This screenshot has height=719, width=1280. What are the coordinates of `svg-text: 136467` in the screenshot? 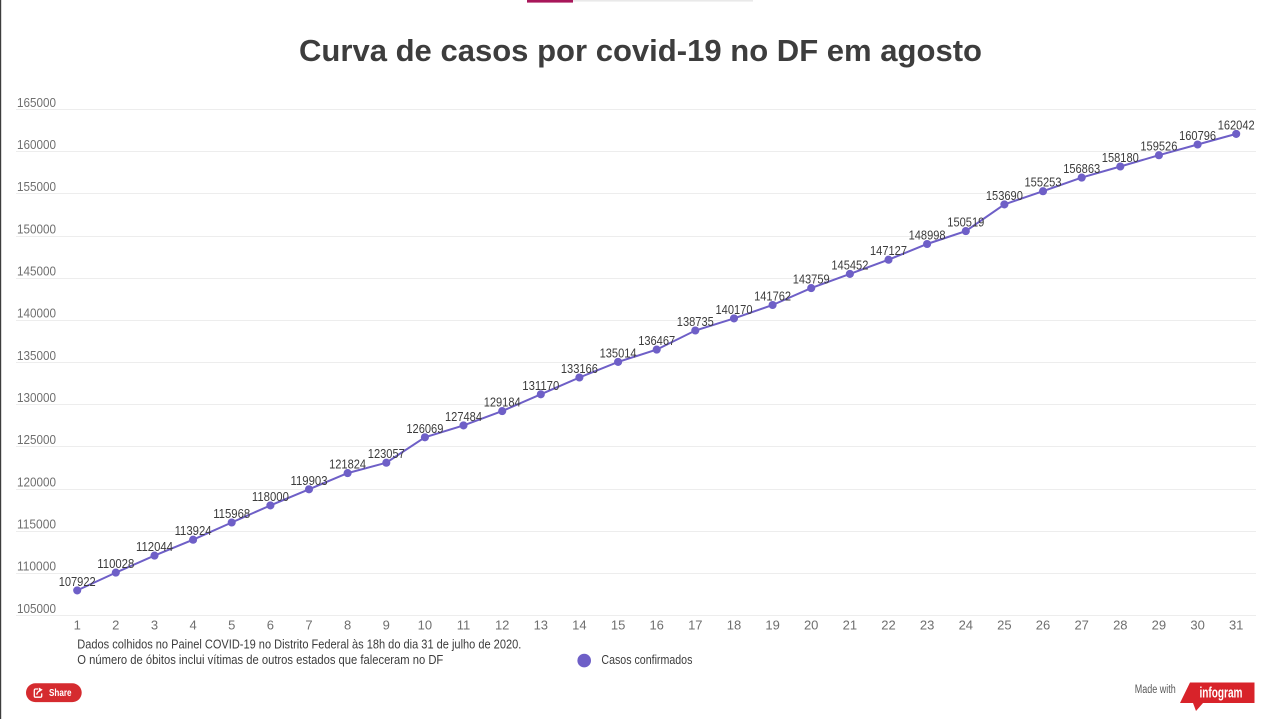 It's located at (656, 340).